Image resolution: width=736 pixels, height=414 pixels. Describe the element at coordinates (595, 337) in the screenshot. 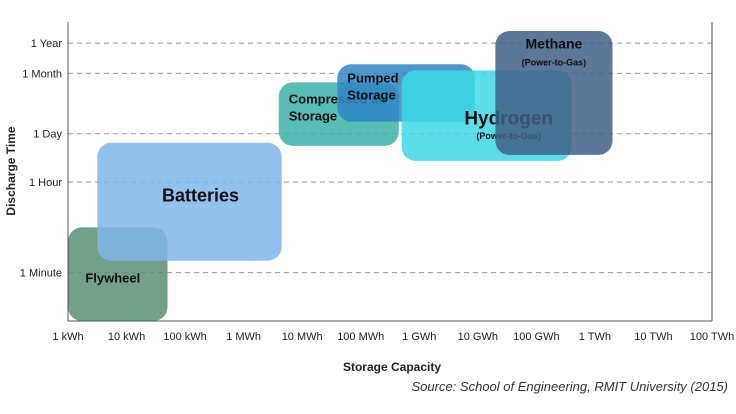

I see `x-tick-label: 1 TWh` at that location.